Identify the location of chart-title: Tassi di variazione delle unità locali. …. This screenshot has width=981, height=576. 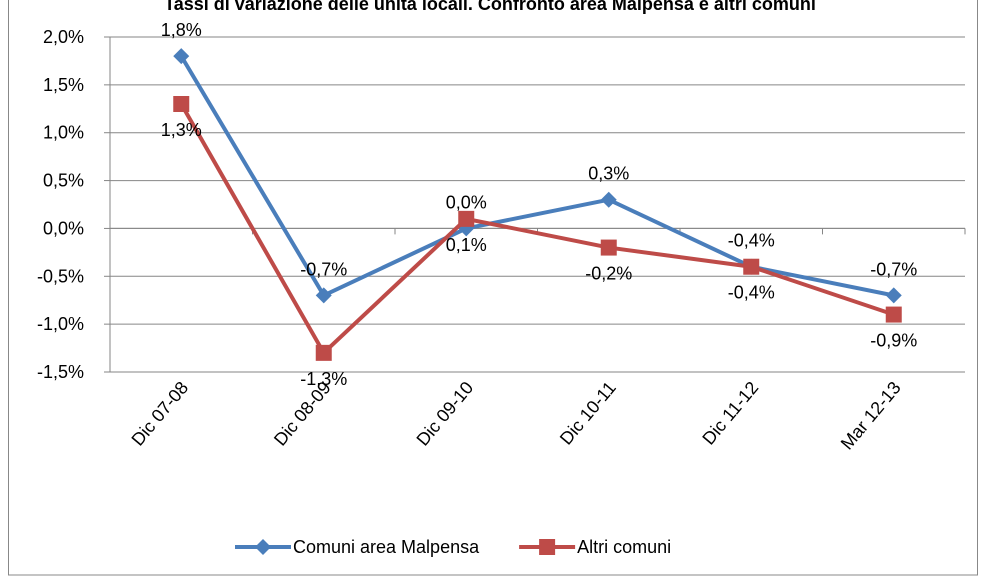
(490, 7).